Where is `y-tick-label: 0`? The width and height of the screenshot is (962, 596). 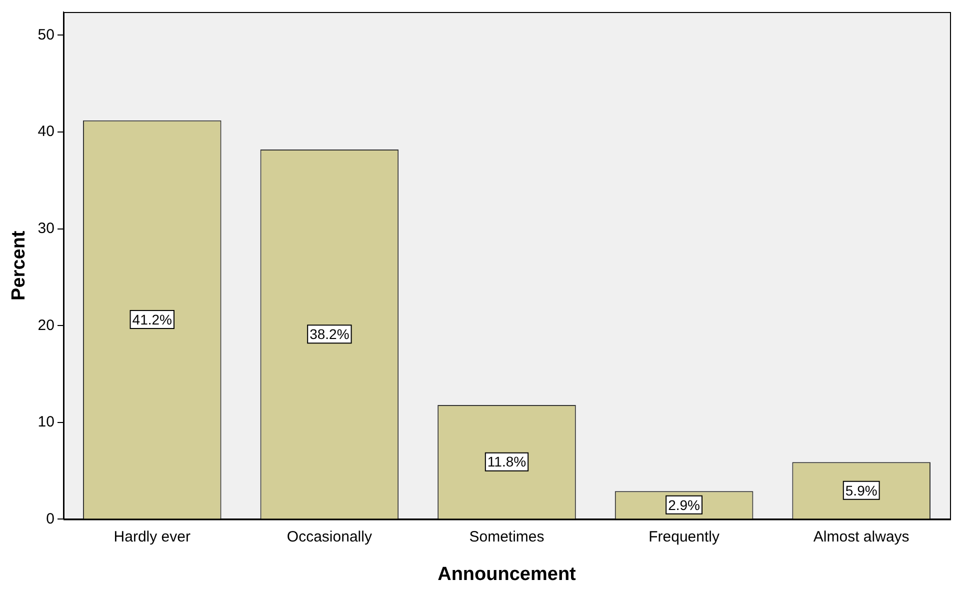
y-tick-label: 0 is located at coordinates (50, 519).